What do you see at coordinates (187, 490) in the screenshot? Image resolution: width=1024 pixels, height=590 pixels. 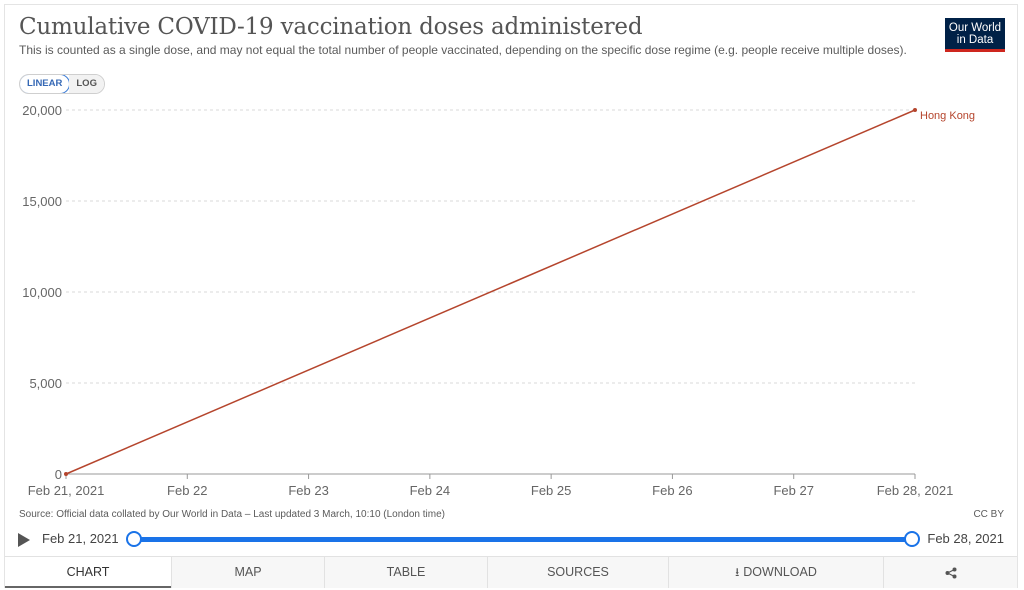 I see `x-tick-label: Feb 22` at bounding box center [187, 490].